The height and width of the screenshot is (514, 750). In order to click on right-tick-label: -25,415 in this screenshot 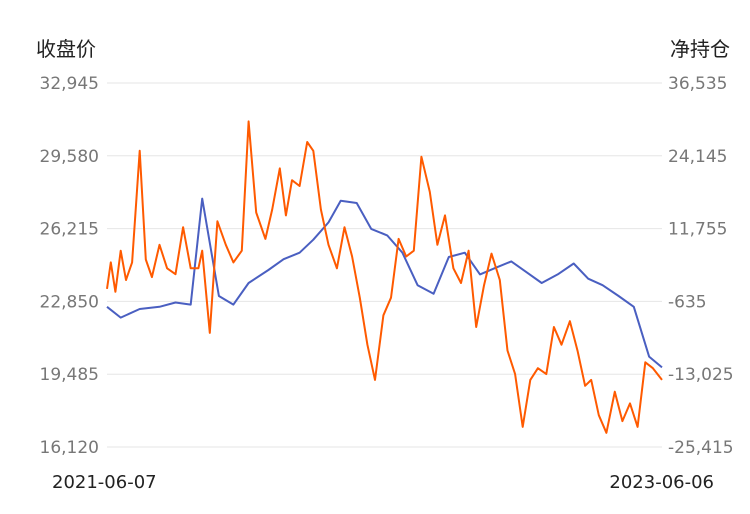, I will do `click(701, 448)`.